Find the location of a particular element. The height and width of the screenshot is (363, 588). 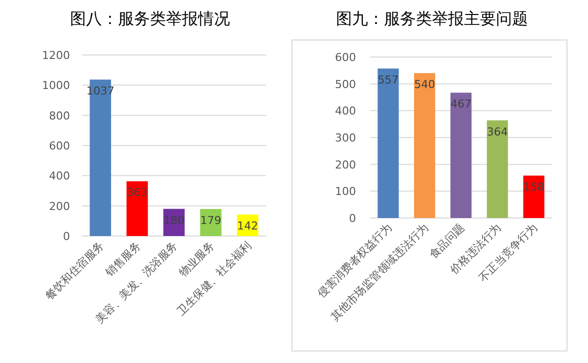

y-tick-label: 100 is located at coordinates (345, 191).